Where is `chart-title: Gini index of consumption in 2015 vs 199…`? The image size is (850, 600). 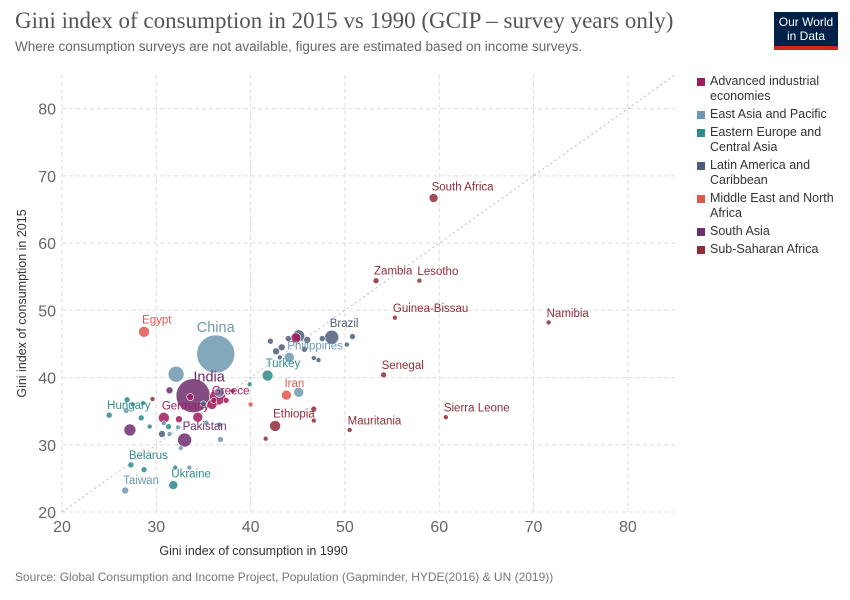 chart-title: Gini index of consumption in 2015 vs 199… is located at coordinates (344, 20).